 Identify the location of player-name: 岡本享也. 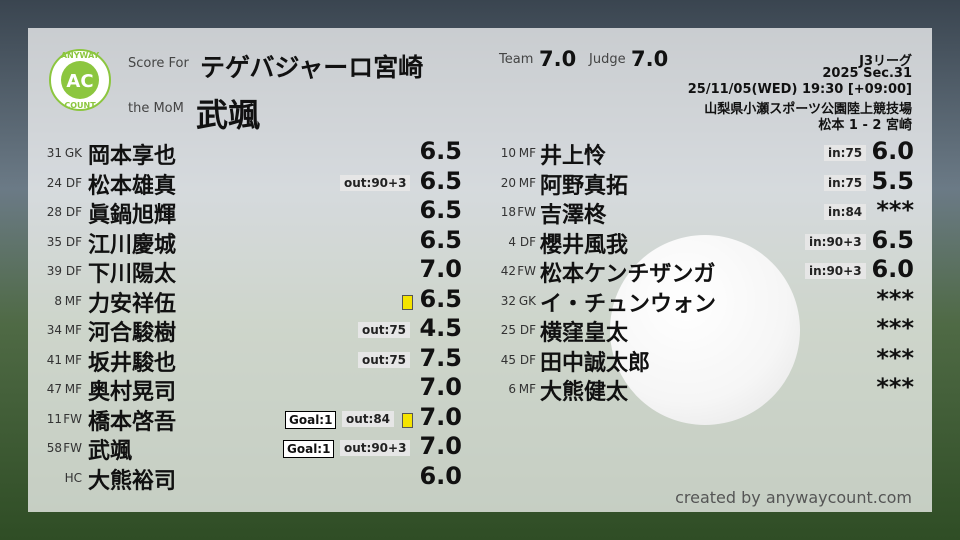
(132, 156).